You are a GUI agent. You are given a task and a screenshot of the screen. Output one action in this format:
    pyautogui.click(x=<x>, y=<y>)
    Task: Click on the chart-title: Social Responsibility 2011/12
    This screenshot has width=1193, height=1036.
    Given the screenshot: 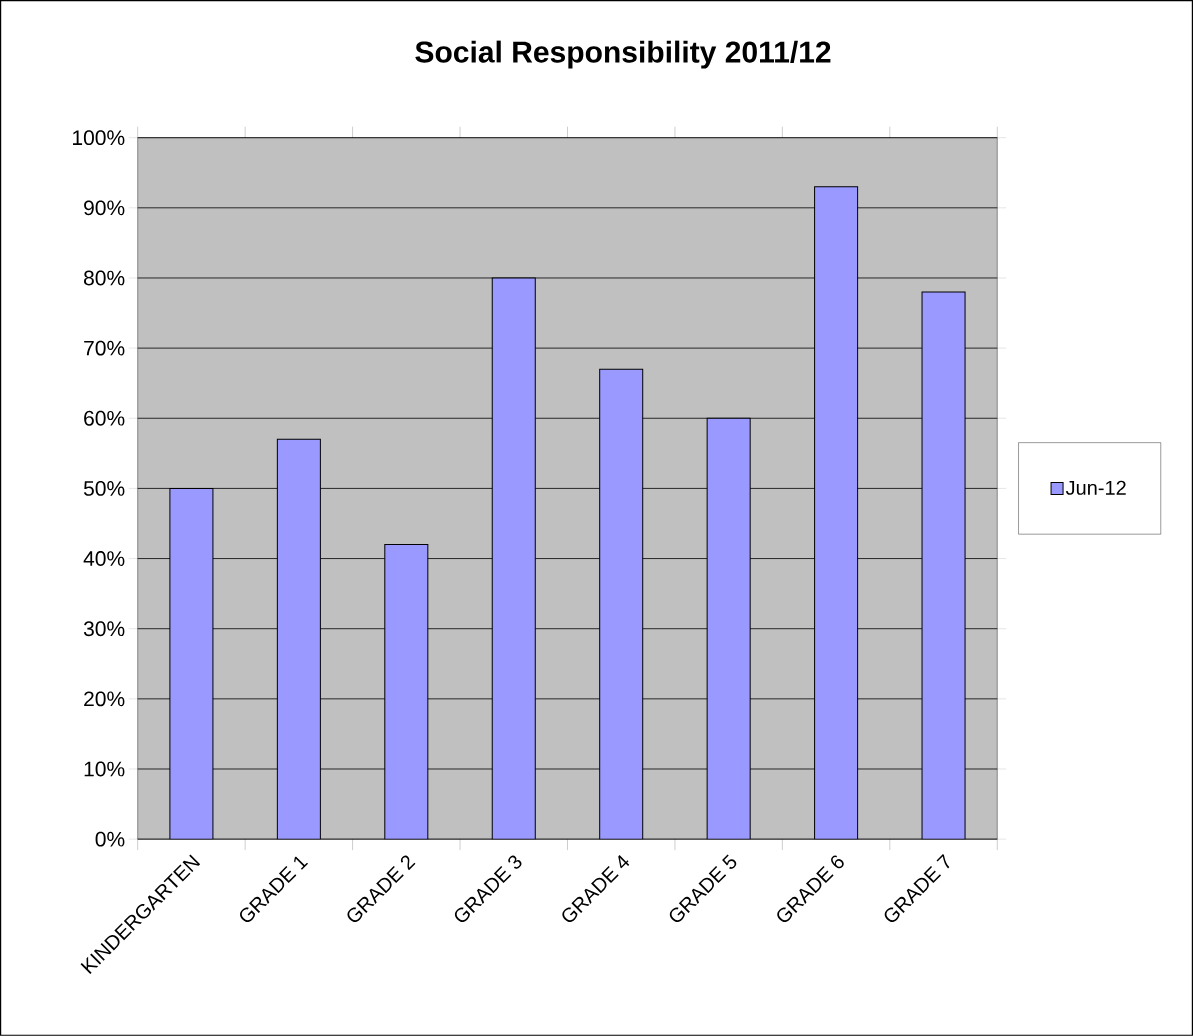 What is the action you would take?
    pyautogui.click(x=623, y=54)
    